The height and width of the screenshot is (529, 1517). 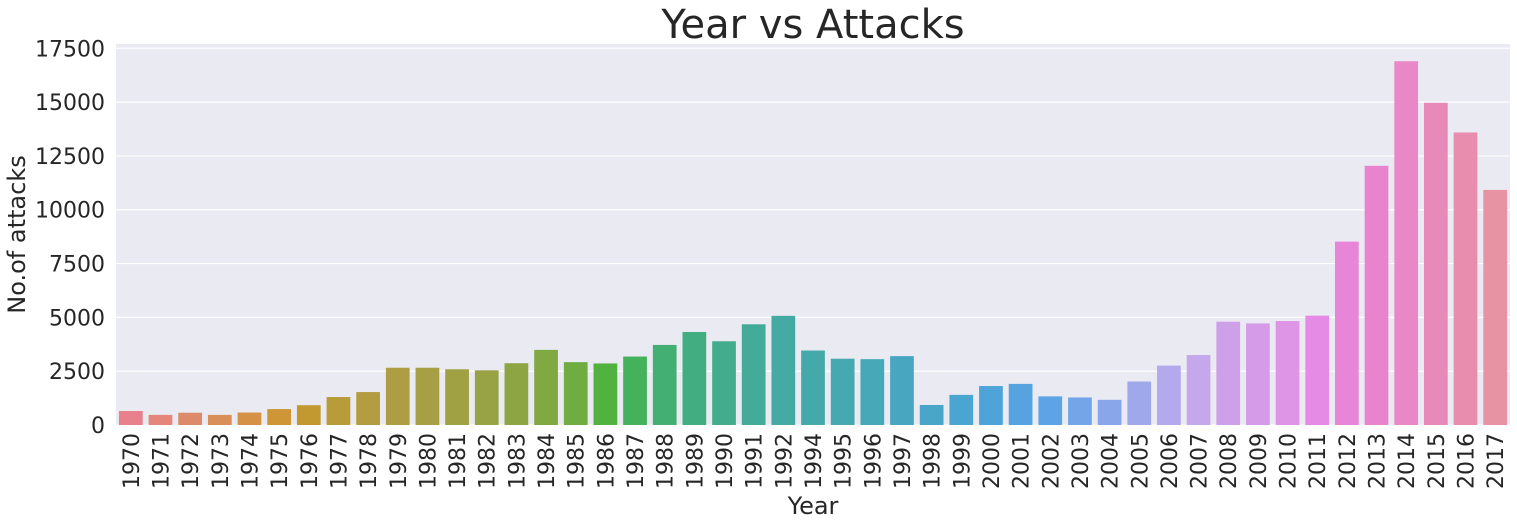 What do you see at coordinates (1465, 279) in the screenshot?
I see `bar-2016` at bounding box center [1465, 279].